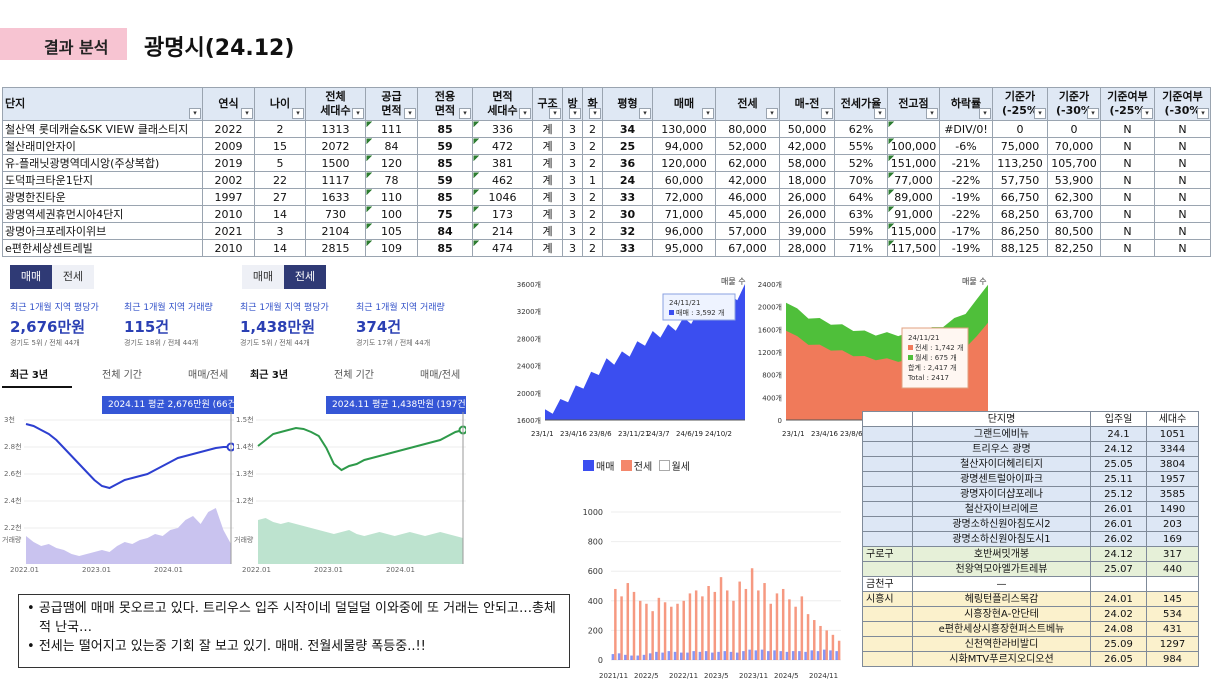 The height and width of the screenshot is (684, 1216). What do you see at coordinates (502, 214) in the screenshot?
I see `table-cell: 173` at bounding box center [502, 214].